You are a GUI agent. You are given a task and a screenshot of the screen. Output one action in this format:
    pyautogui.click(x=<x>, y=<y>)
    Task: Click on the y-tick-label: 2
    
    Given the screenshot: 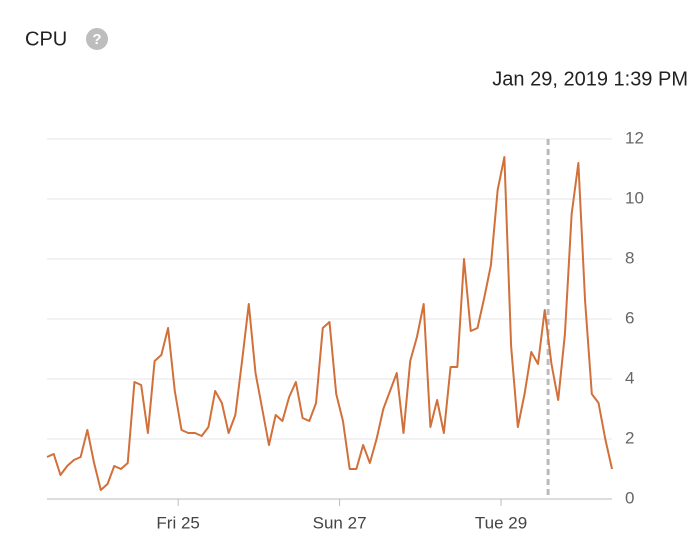 What is the action you would take?
    pyautogui.click(x=629, y=437)
    